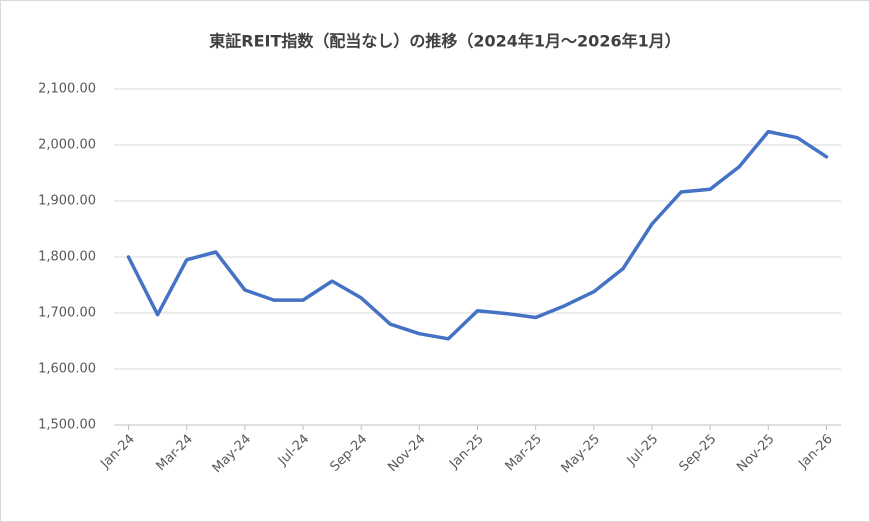 This screenshot has width=870, height=522. What do you see at coordinates (67, 369) in the screenshot?
I see `y-tick-label: 1,600.00` at bounding box center [67, 369].